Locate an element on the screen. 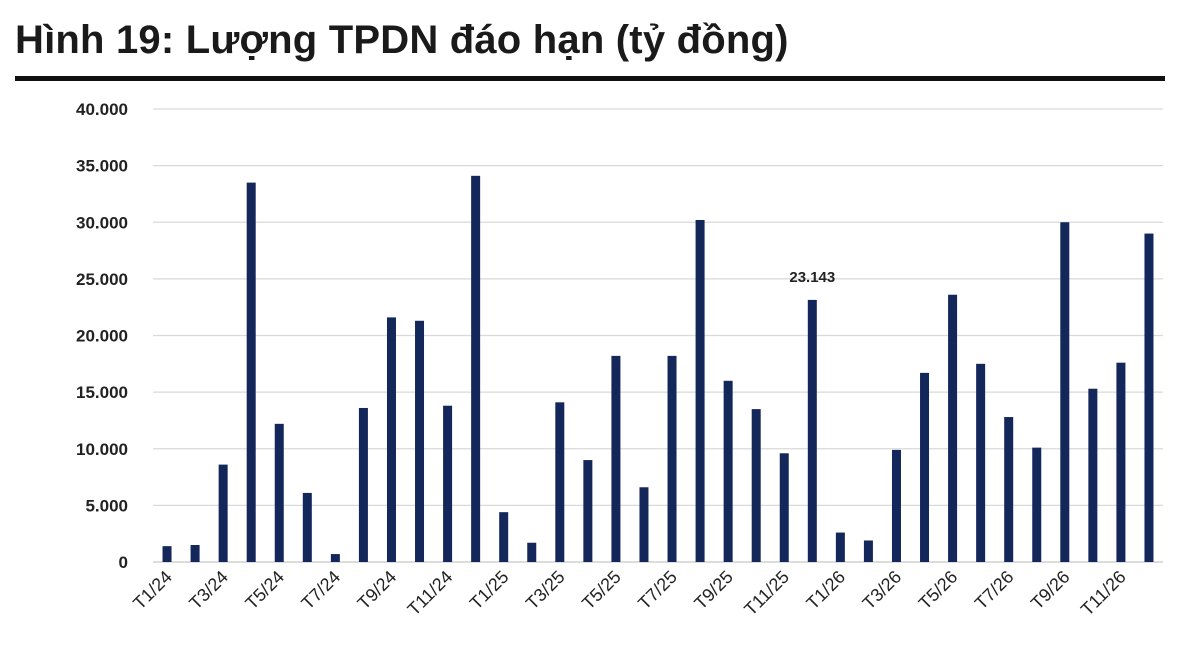 This screenshot has height=669, width=1200. x-tick-label: T1/26 is located at coordinates (825, 590).